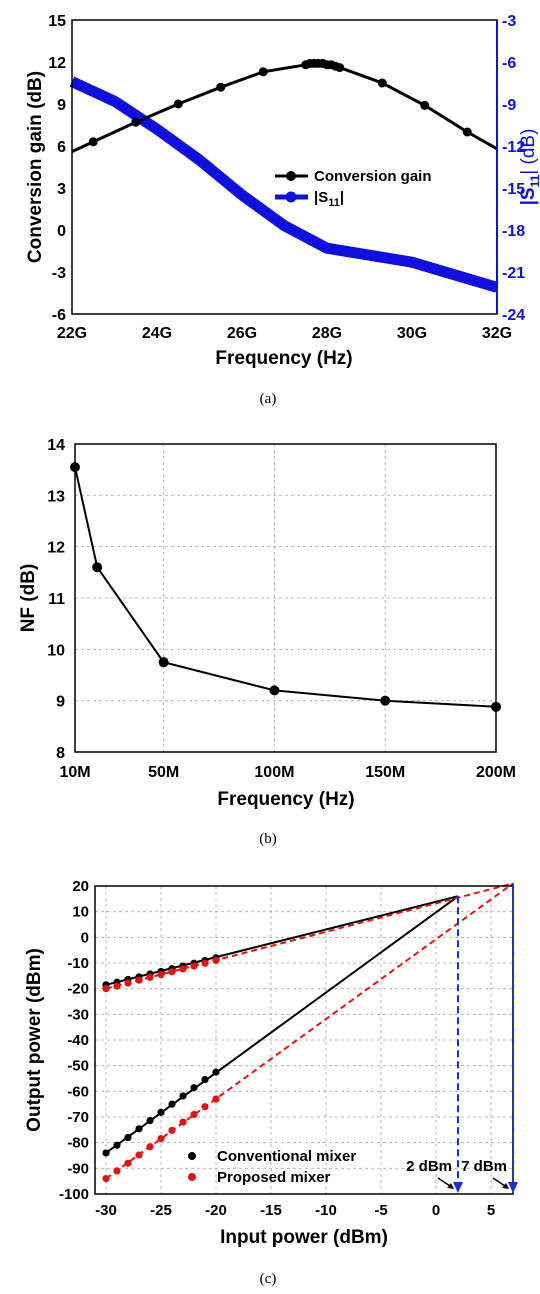 The image size is (540, 1294). Describe the element at coordinates (57, 63) in the screenshot. I see `chart-a-y-tick-label: 12` at that location.